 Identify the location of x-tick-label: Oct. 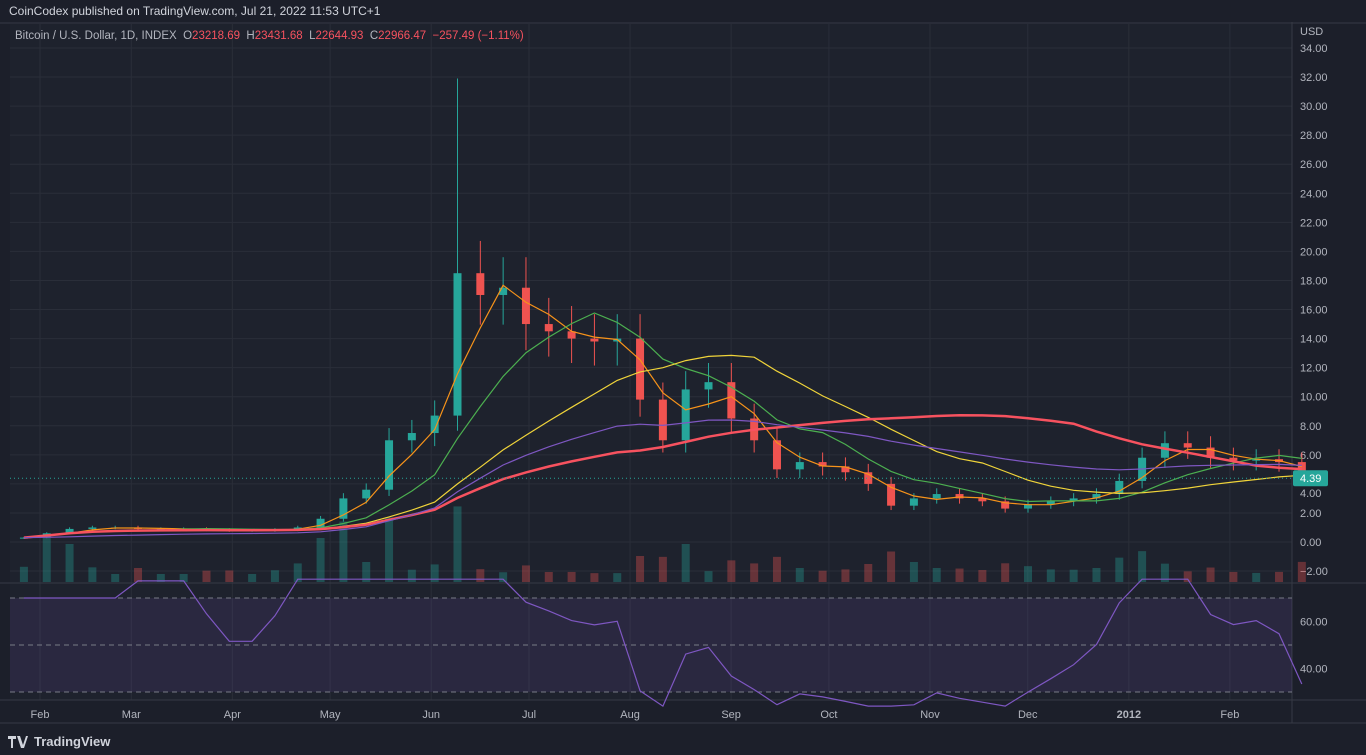
(828, 715).